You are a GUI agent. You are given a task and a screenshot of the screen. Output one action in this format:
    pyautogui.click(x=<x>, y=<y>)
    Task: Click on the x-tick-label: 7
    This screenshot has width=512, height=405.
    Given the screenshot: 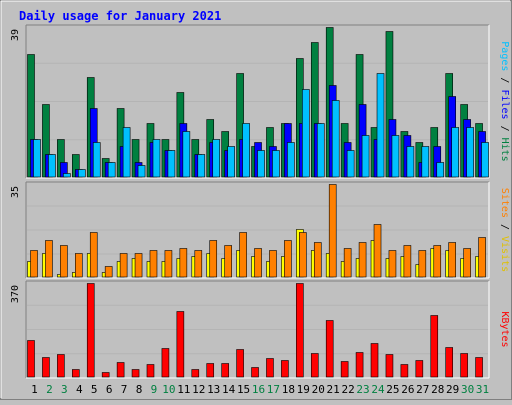 What is the action you would take?
    pyautogui.click(x=124, y=389)
    